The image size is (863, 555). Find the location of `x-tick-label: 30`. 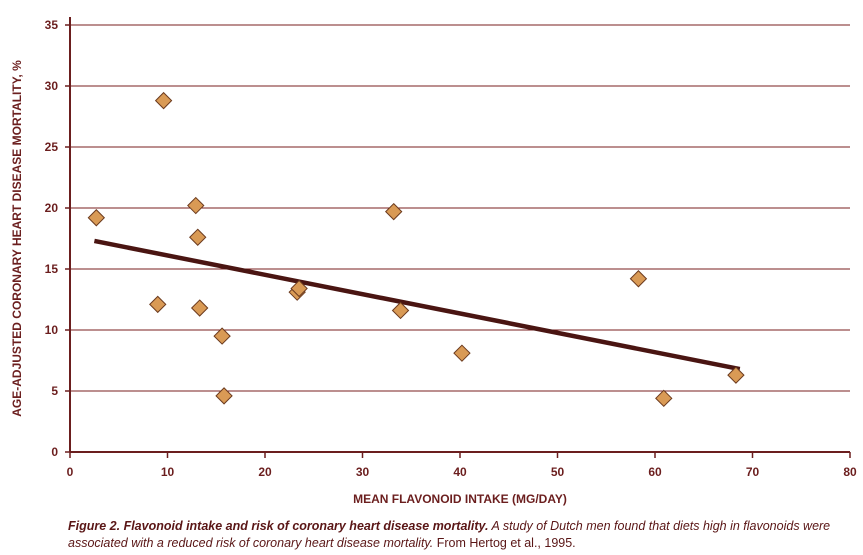

x-tick-label: 30 is located at coordinates (363, 472).